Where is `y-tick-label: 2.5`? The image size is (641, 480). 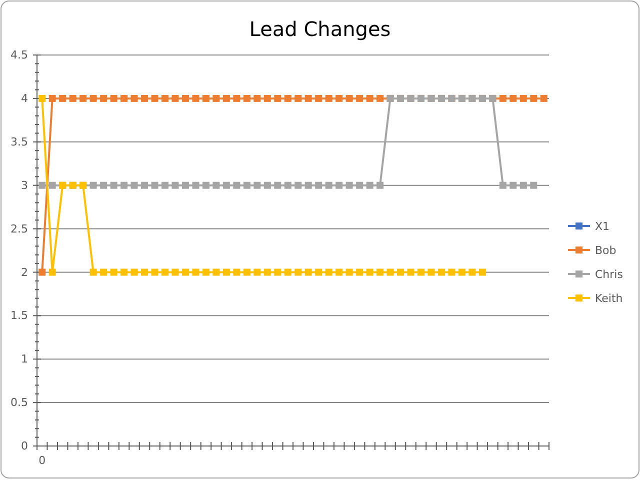 y-tick-label: 2.5 is located at coordinates (19, 229).